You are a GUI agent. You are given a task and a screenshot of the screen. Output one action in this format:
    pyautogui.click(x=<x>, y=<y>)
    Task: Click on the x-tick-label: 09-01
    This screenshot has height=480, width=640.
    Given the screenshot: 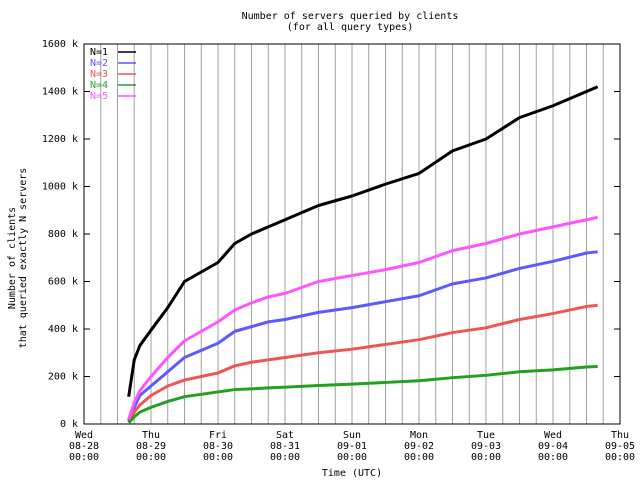 What is the action you would take?
    pyautogui.click(x=352, y=446)
    